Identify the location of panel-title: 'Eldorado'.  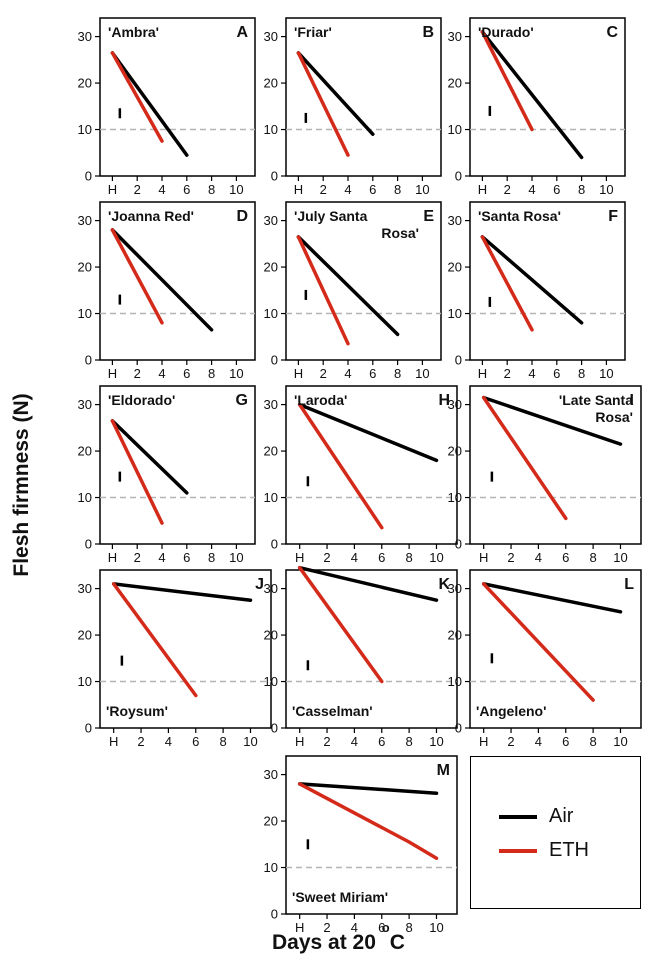
(141, 400).